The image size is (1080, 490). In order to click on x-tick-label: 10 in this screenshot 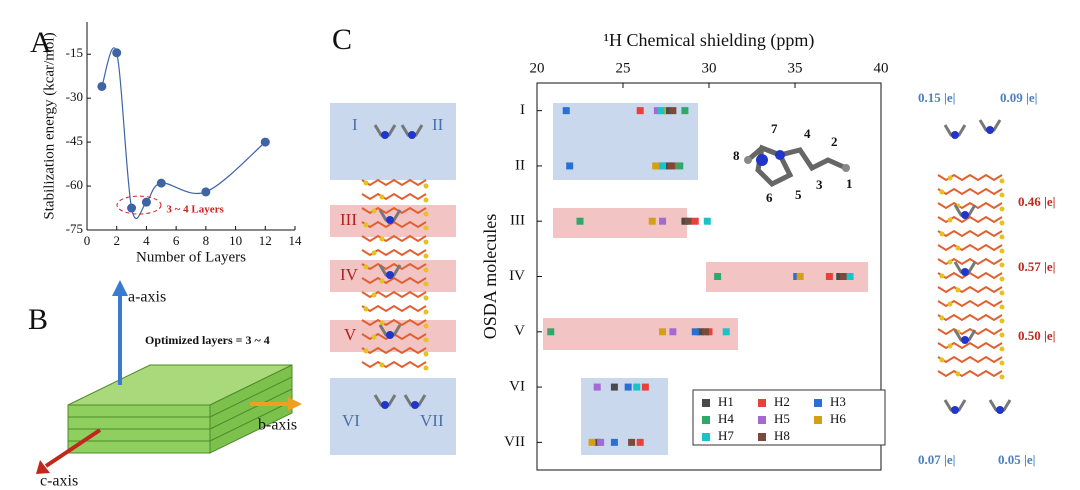, I will do `click(235, 240)`.